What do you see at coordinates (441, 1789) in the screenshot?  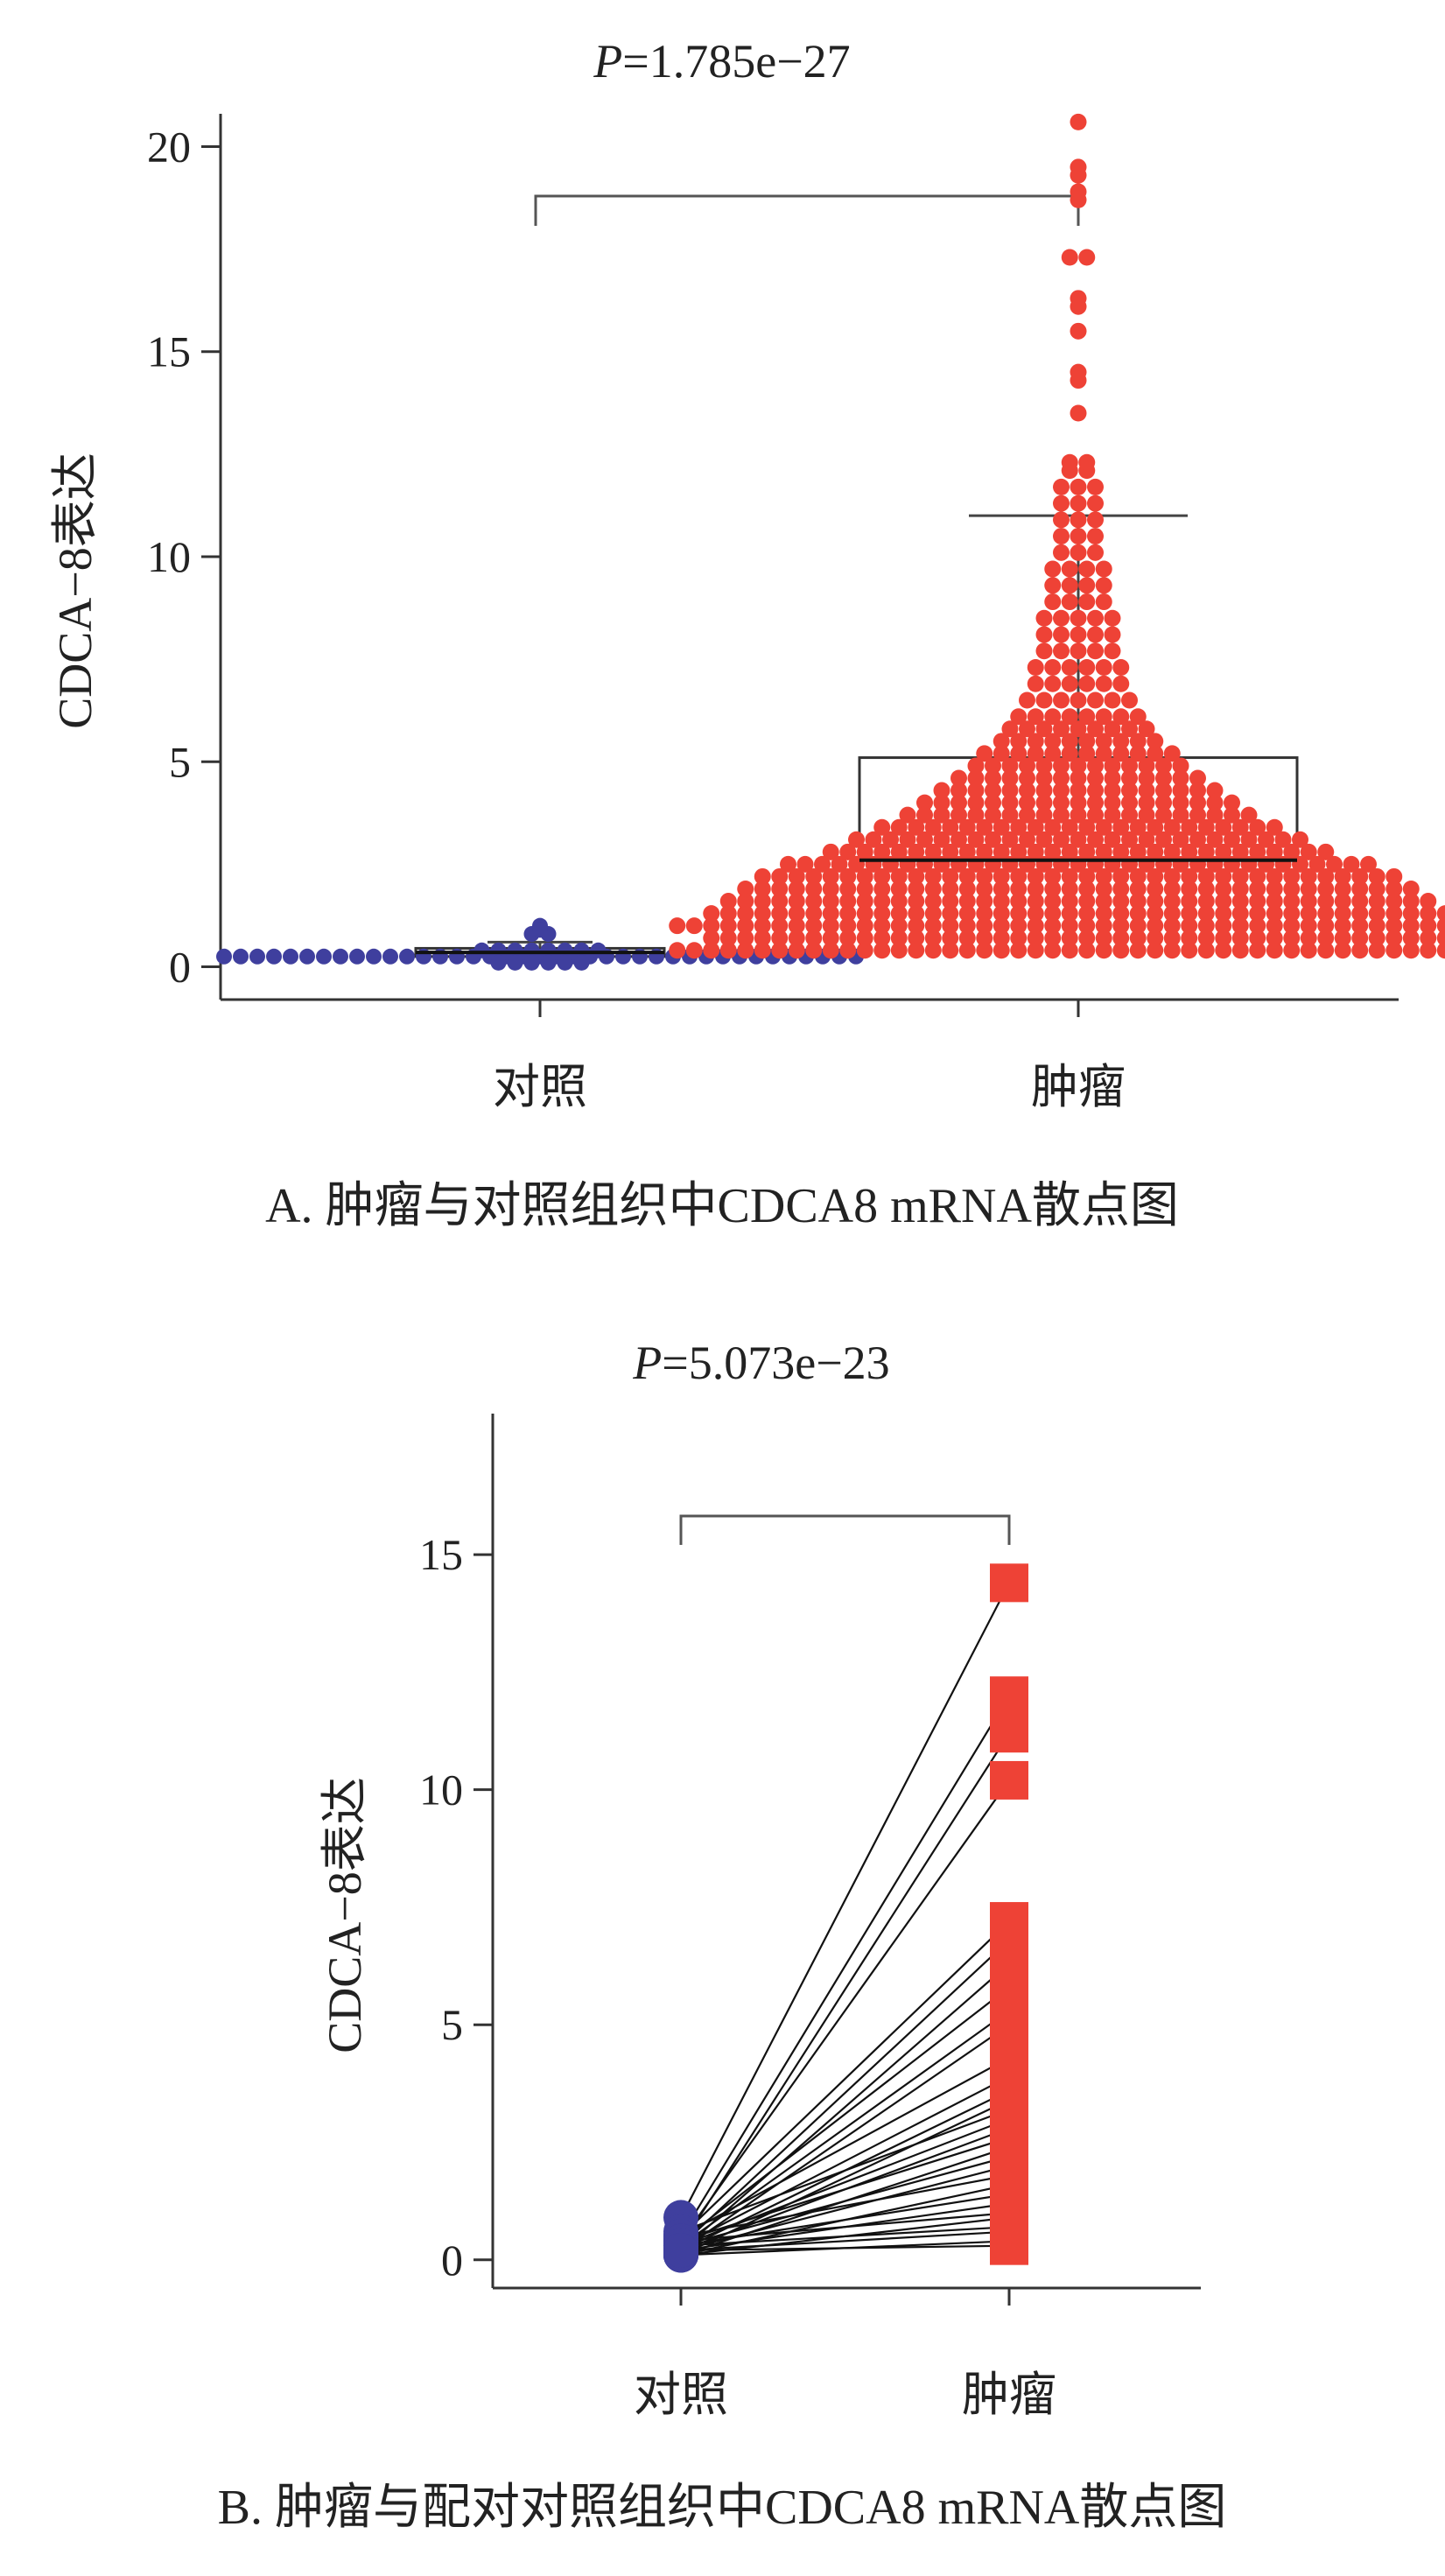 I see `panel-b-y-tick-label: 10` at bounding box center [441, 1789].